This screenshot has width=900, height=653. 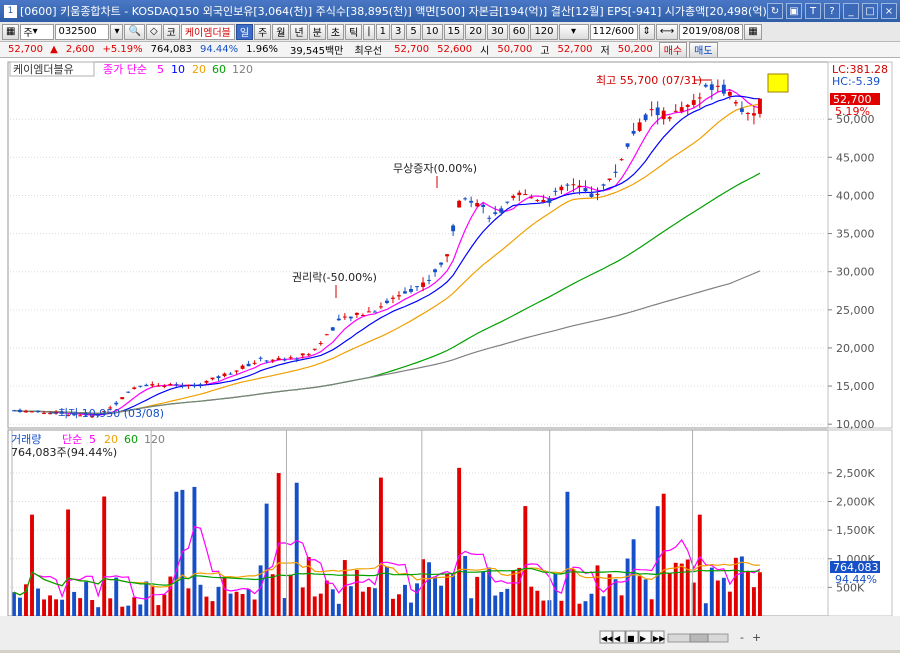 I want to click on minute-button-3: 3, so click(x=398, y=31).